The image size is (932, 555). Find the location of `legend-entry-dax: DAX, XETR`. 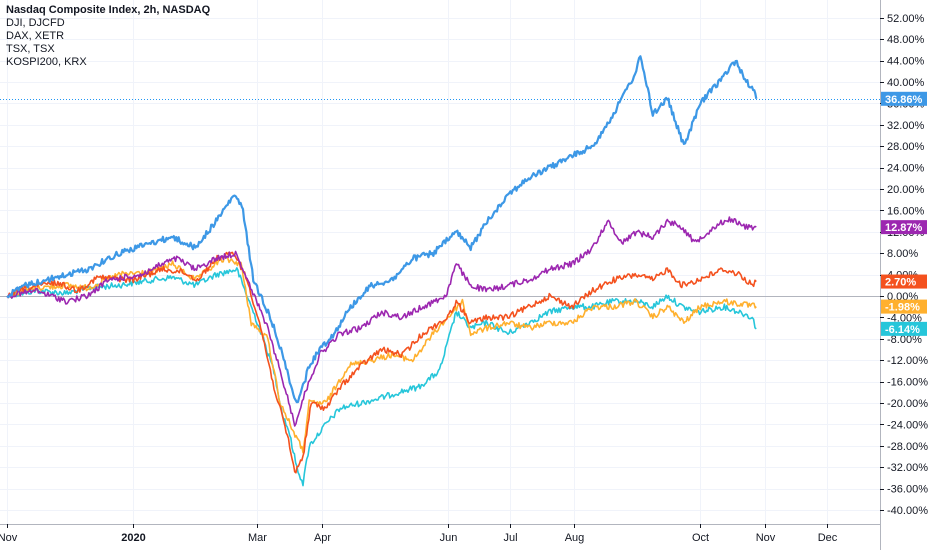

legend-entry-dax: DAX, XETR is located at coordinates (35, 36).